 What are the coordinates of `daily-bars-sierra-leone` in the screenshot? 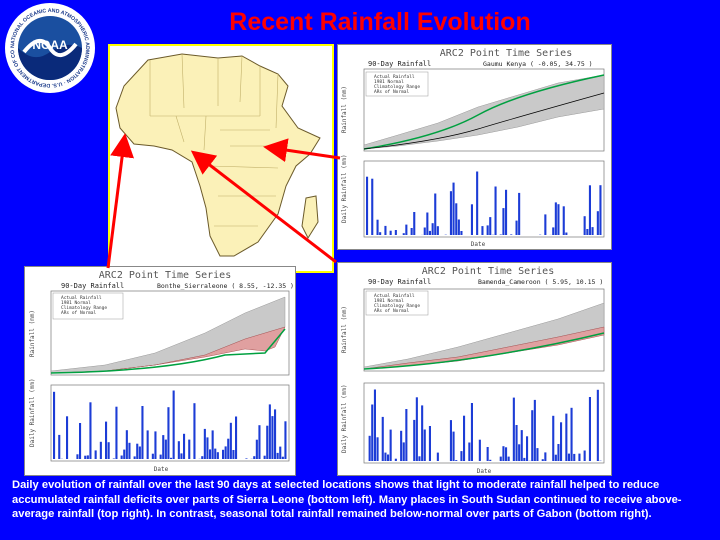 It's located at (170, 424).